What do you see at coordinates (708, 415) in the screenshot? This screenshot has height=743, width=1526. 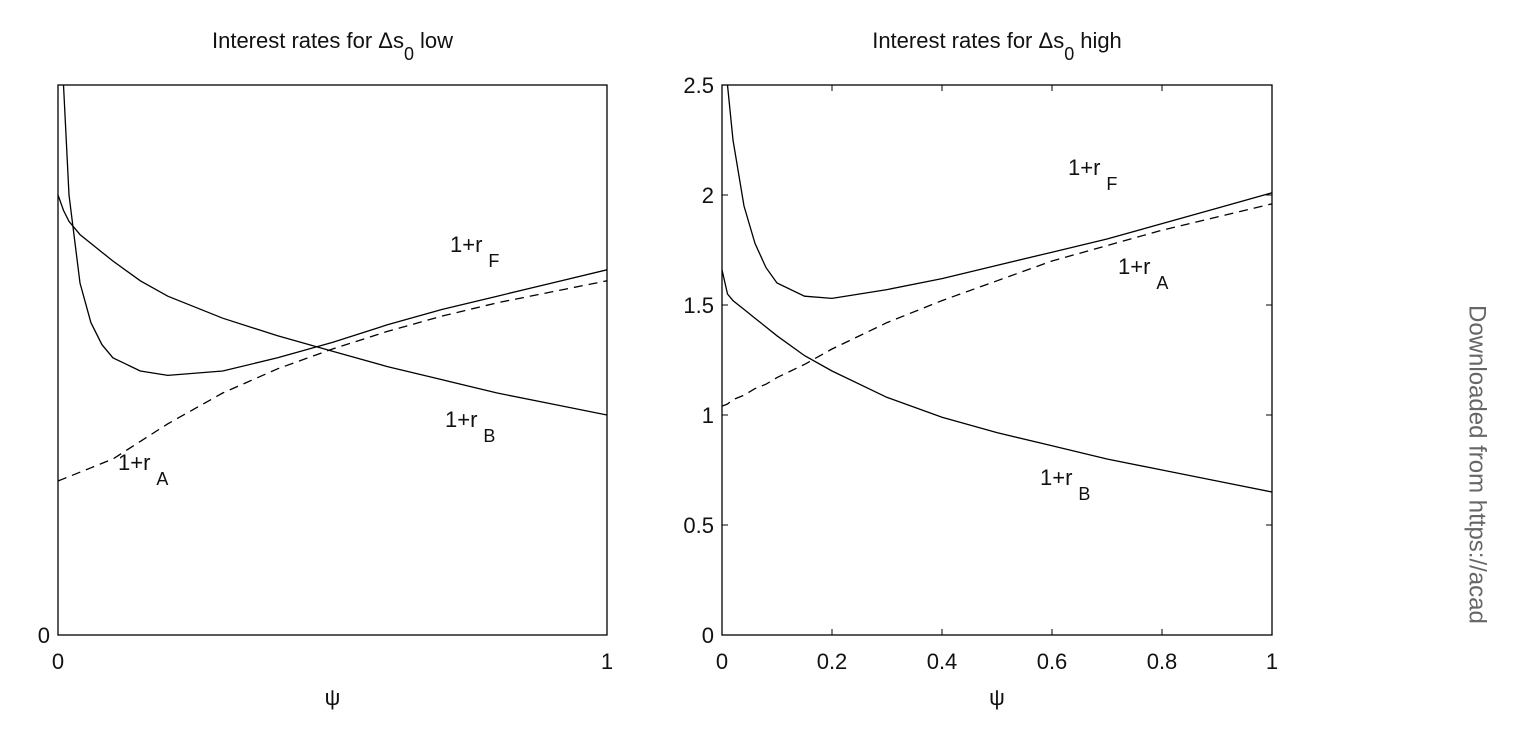 I see `y-tick-label: 1` at bounding box center [708, 415].